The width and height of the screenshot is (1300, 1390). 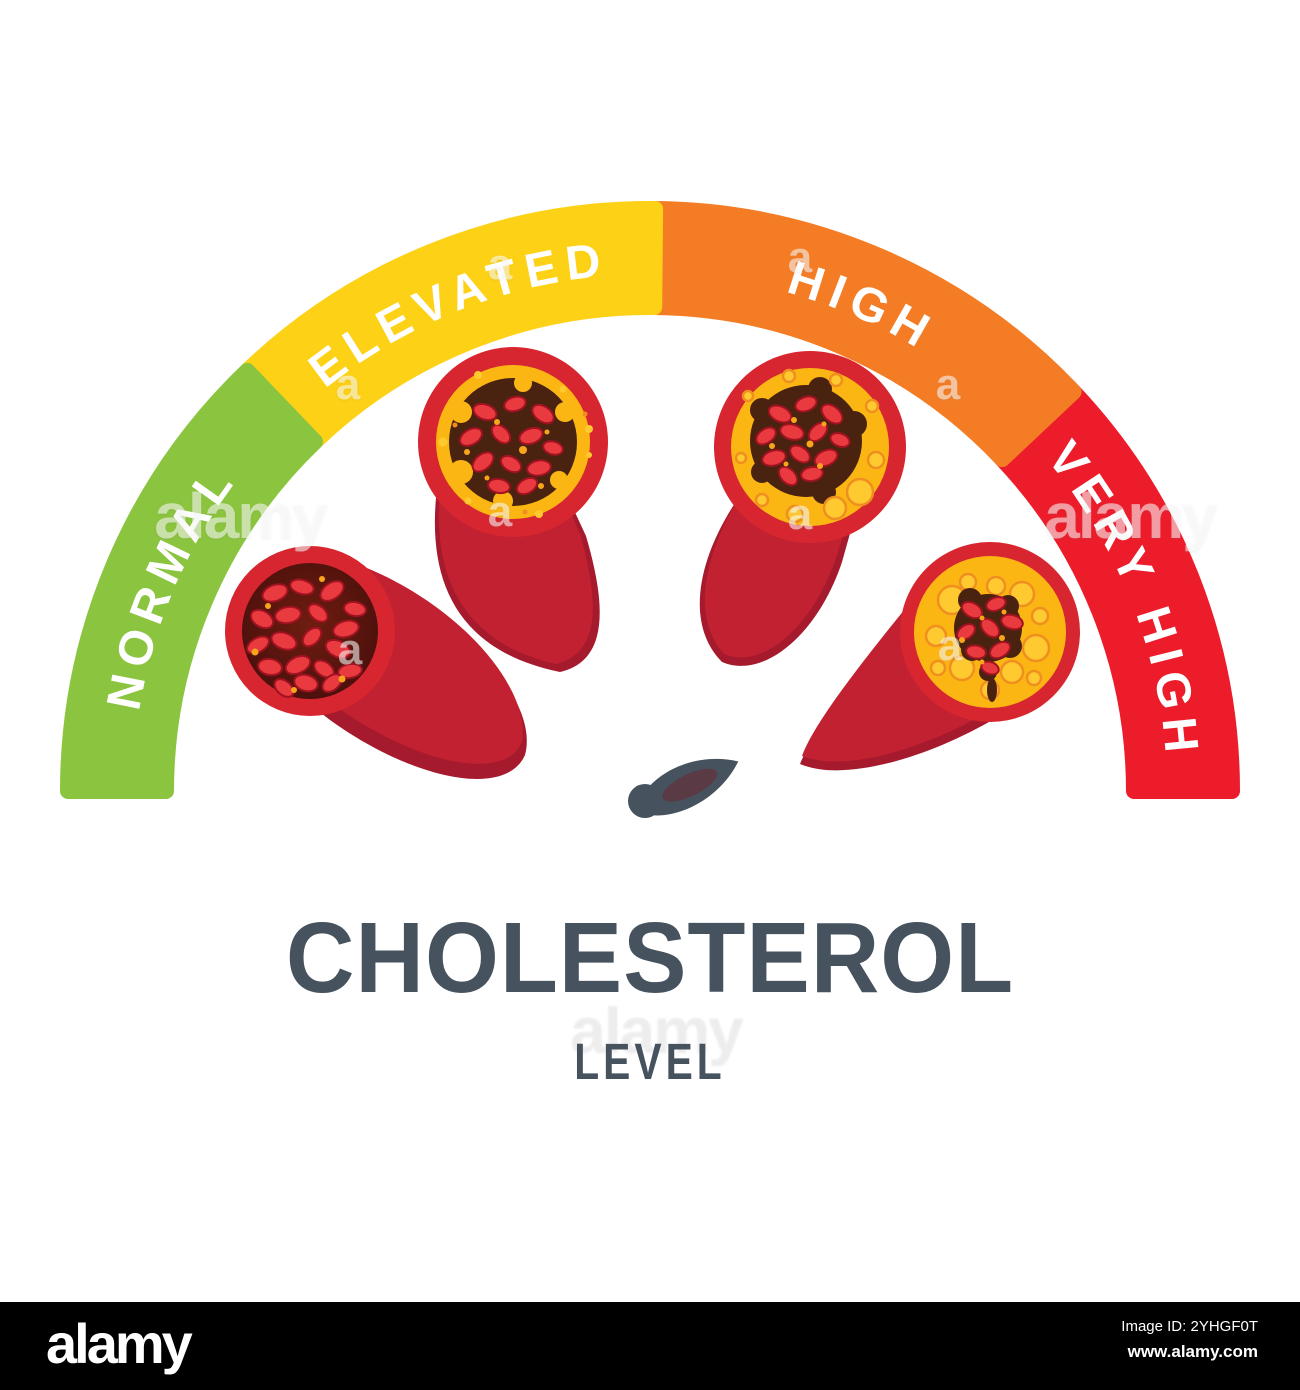 I want to click on gauge-segment-elevated-band, so click(x=451, y=325).